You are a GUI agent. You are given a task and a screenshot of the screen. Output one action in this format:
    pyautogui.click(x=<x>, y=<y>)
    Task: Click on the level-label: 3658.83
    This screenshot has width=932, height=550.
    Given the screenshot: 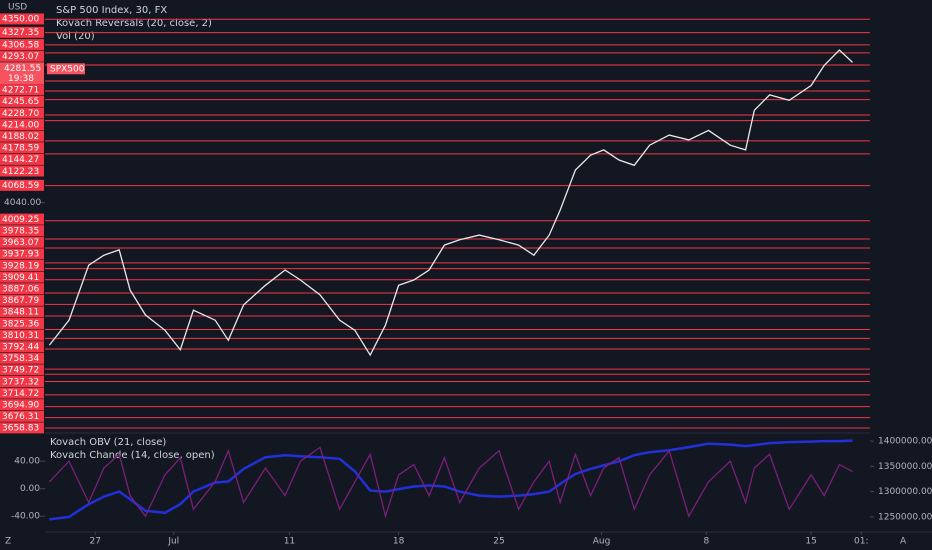 What is the action you would take?
    pyautogui.click(x=20, y=429)
    